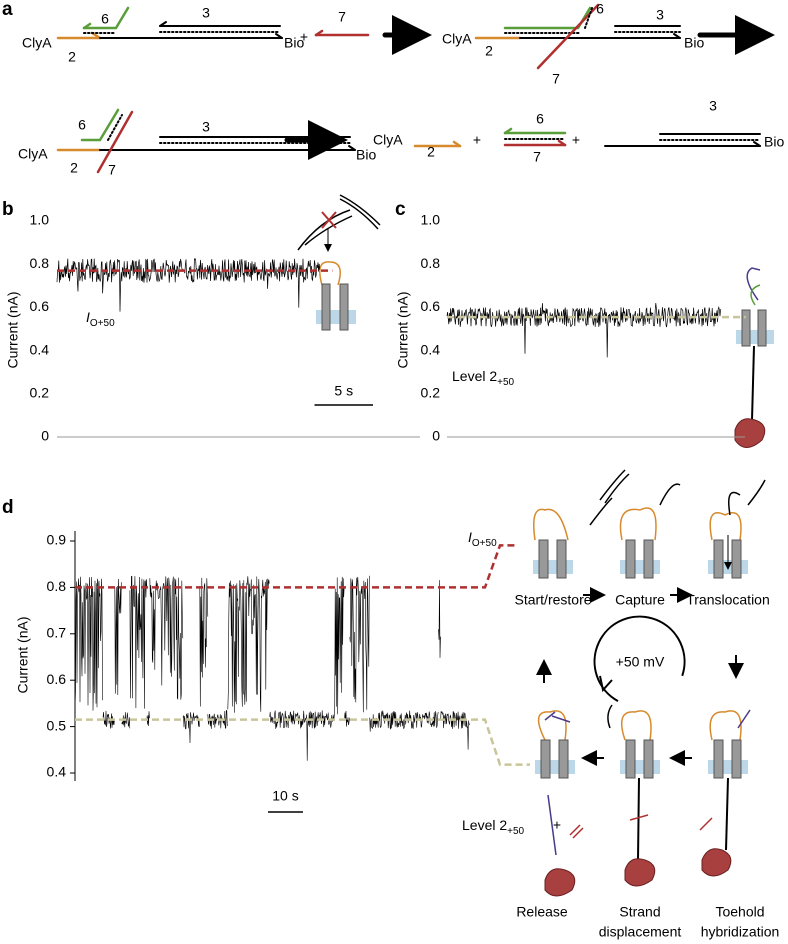  What do you see at coordinates (8, 507) in the screenshot?
I see `panel-label: d` at bounding box center [8, 507].